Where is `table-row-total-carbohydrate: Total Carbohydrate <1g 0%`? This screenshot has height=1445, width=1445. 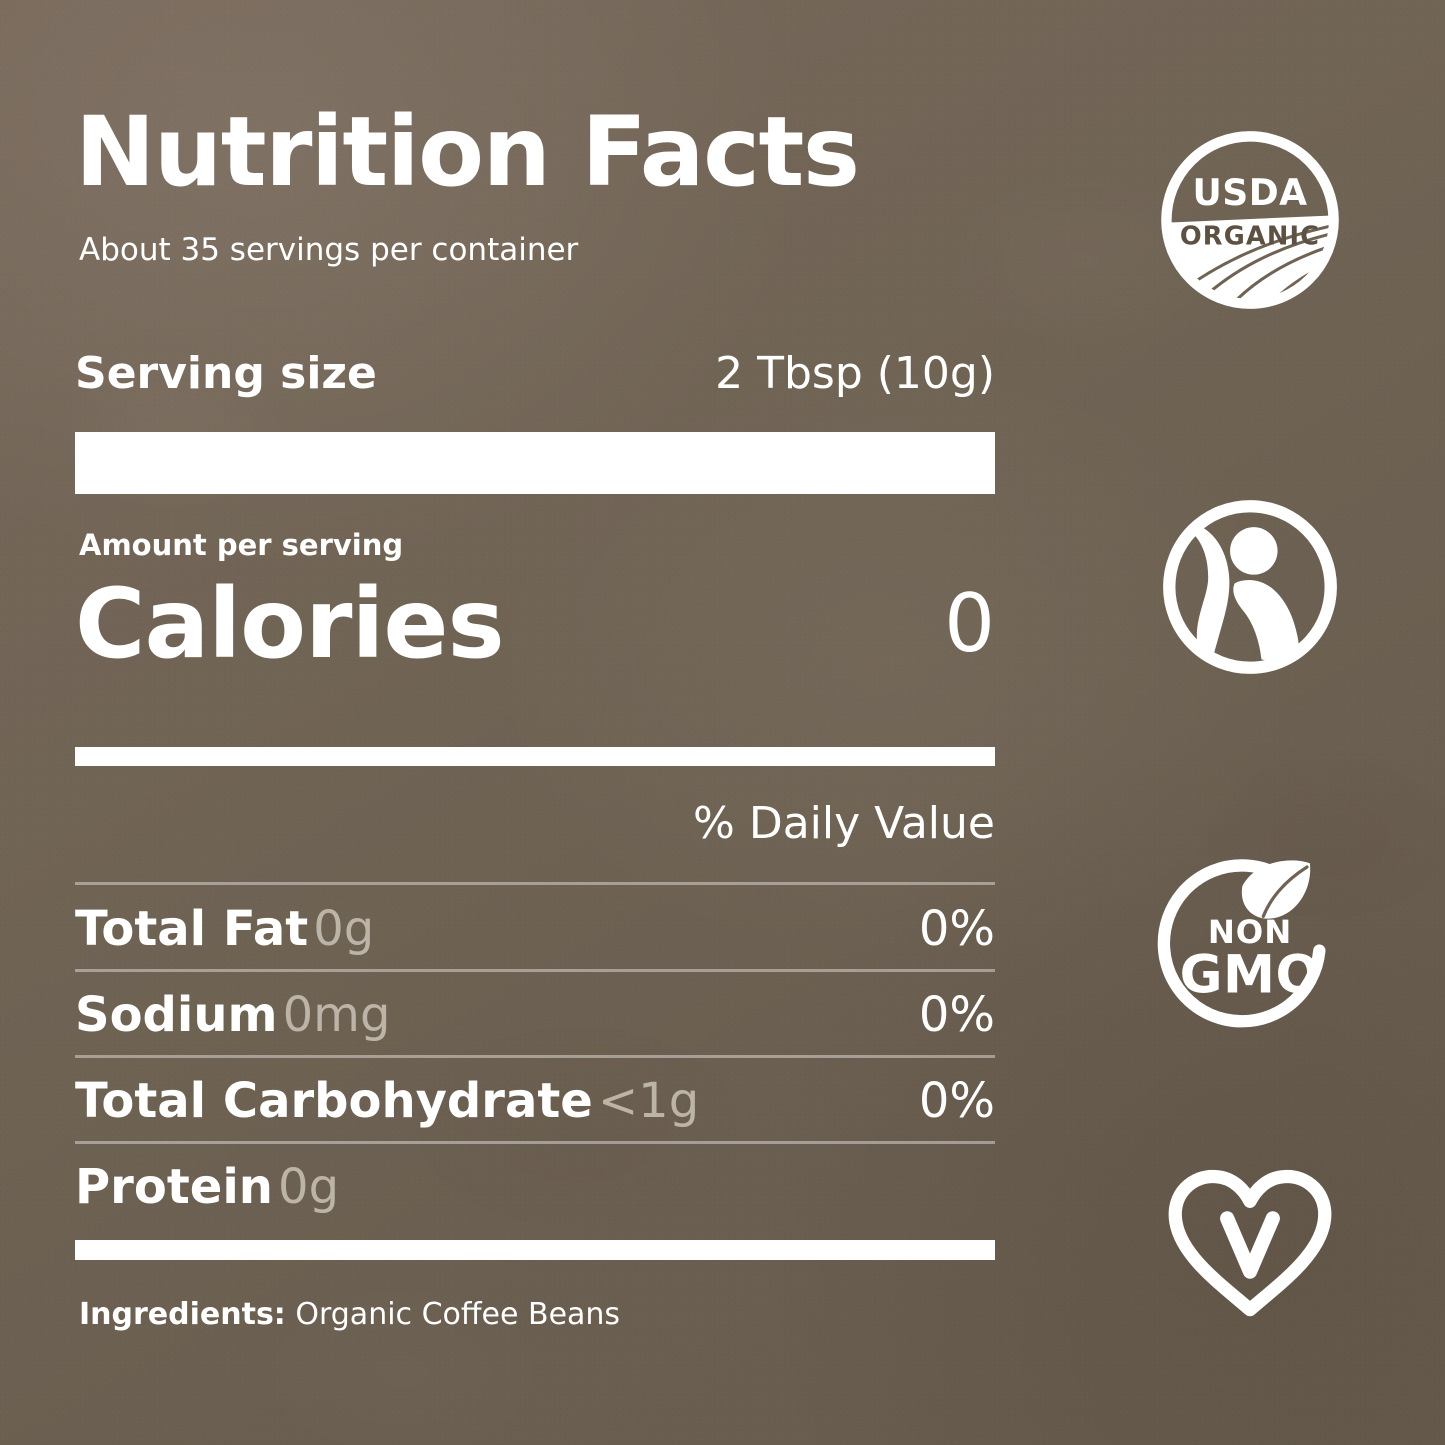
table-row-total-carbohydrate: Total Carbohydrate <1g 0% is located at coordinates (535, 1101).